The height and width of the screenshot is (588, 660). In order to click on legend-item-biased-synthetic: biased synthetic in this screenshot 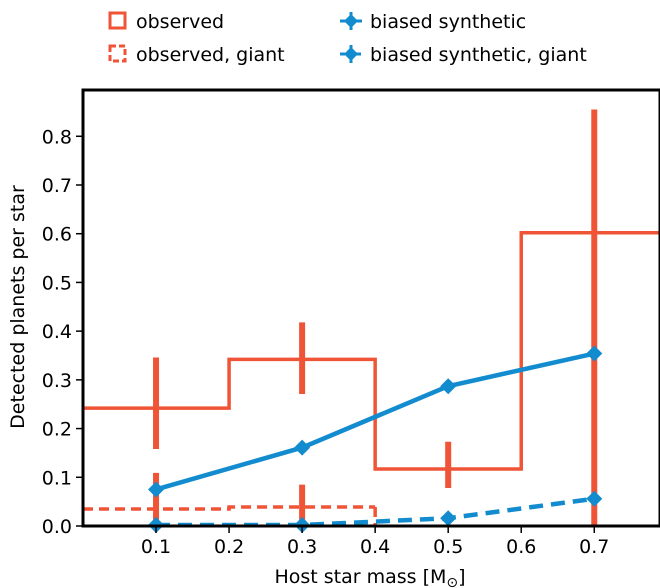, I will do `click(433, 22)`.